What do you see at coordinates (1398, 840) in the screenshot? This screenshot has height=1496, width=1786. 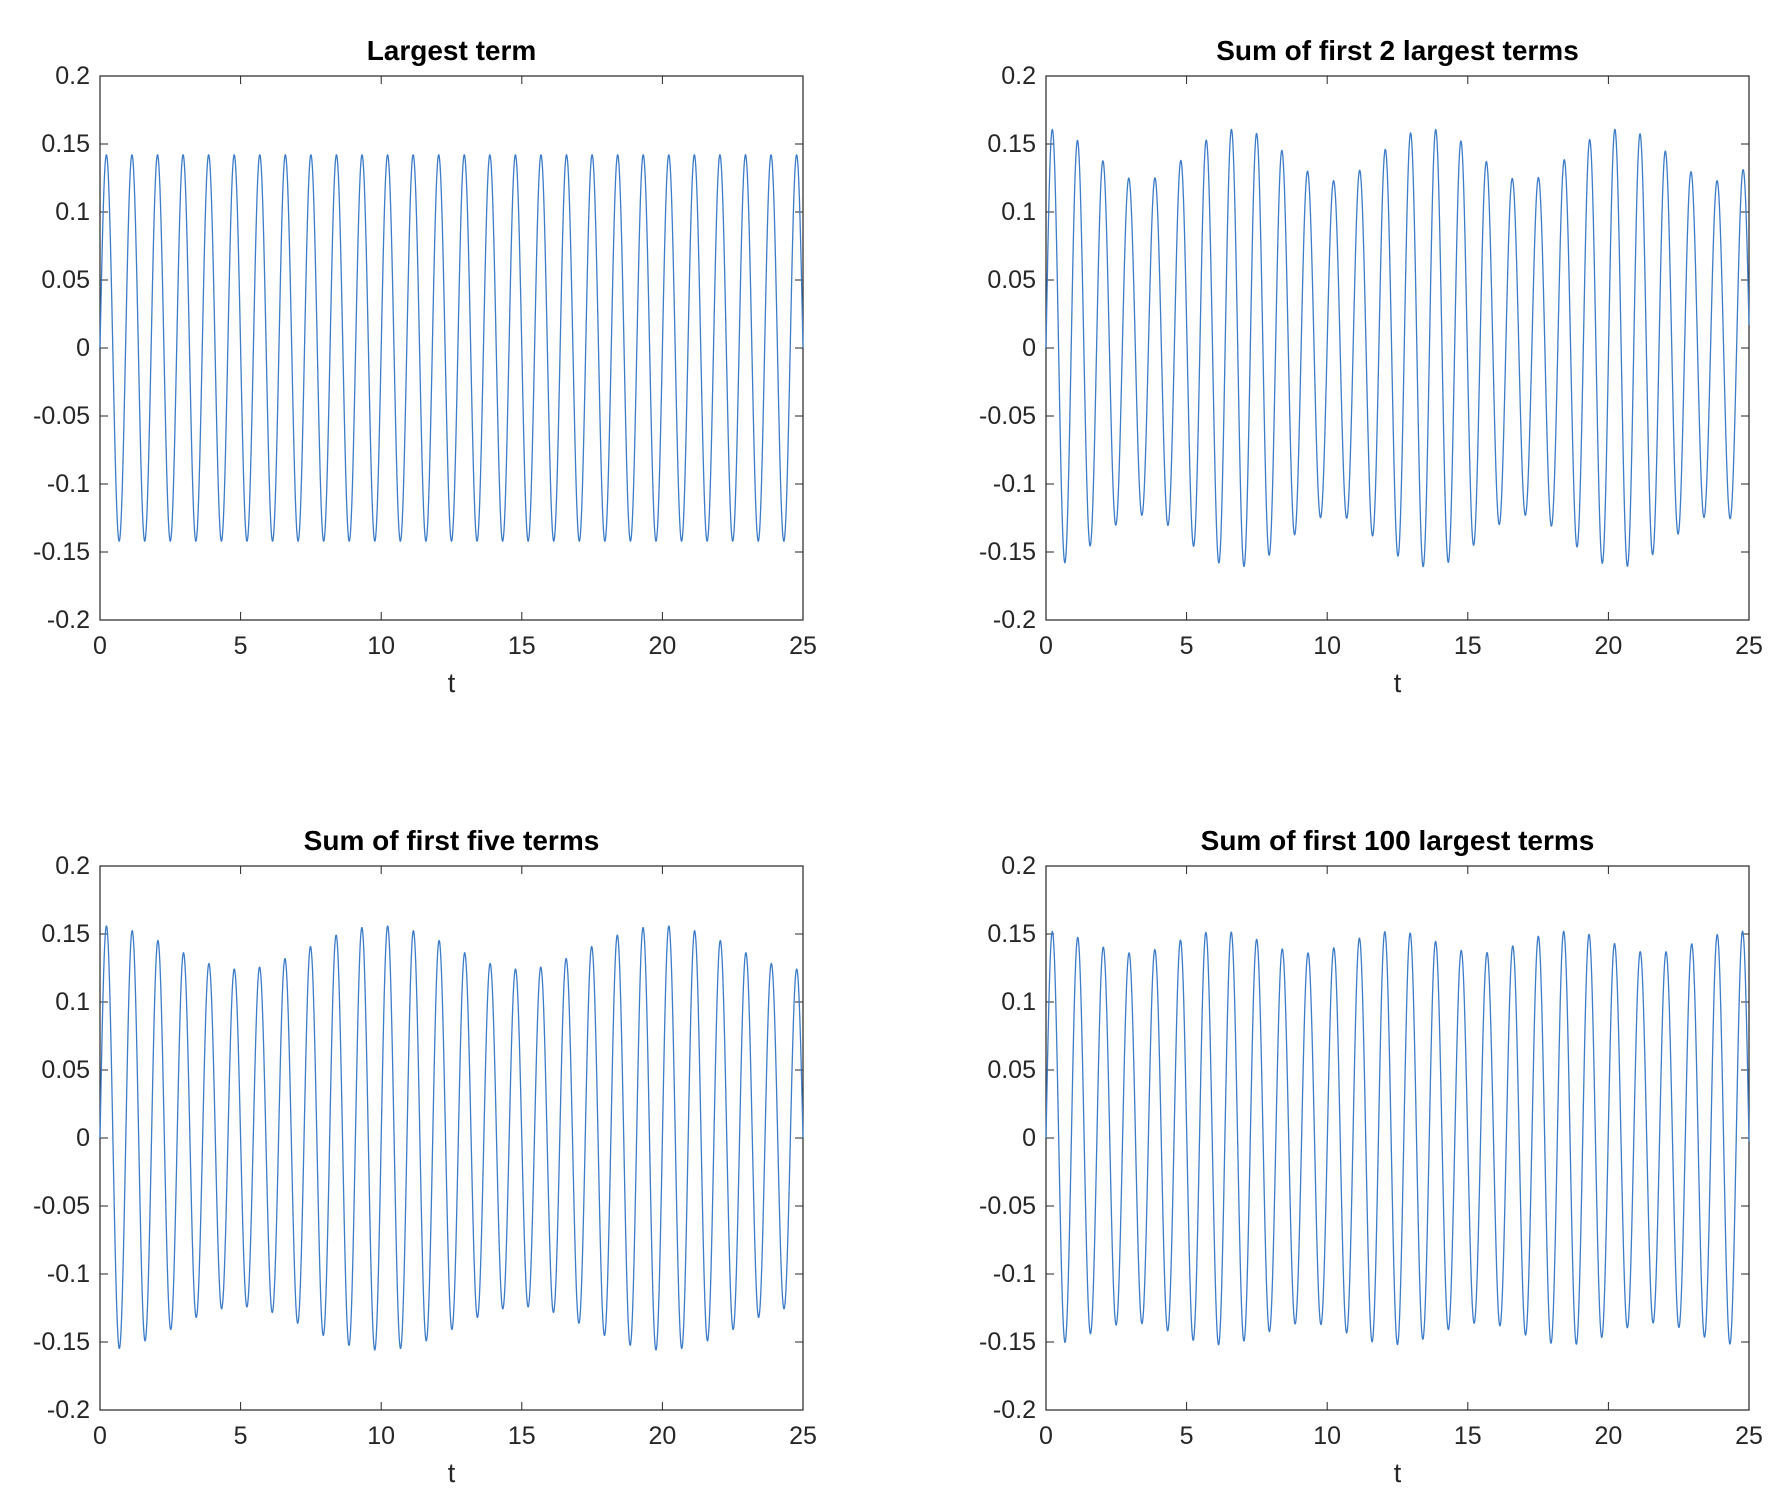 I see `chart-title: Sum of first 100 largest terms` at bounding box center [1398, 840].